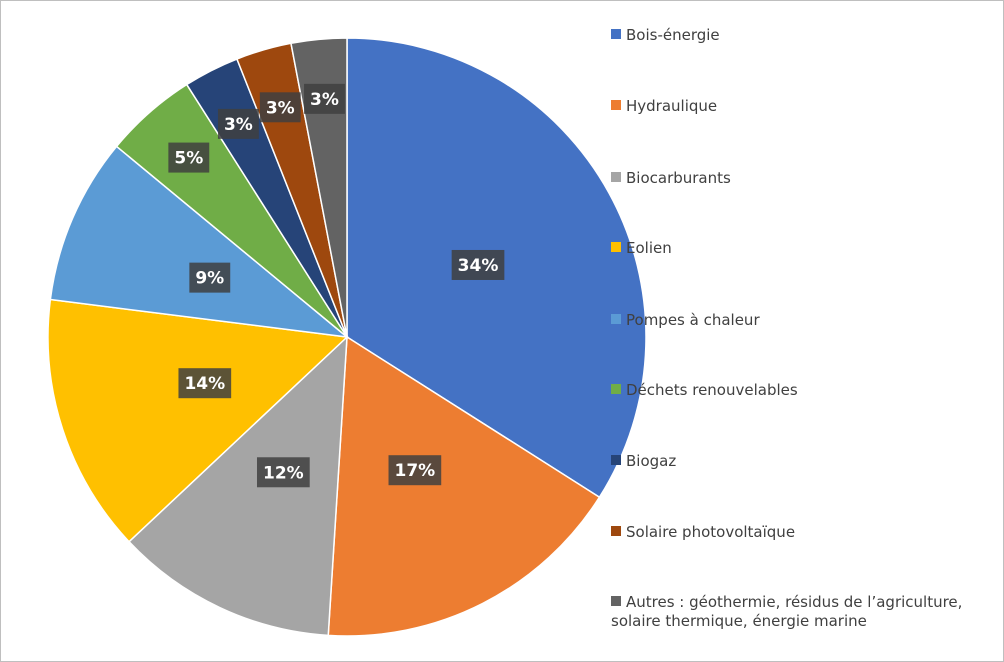  I want to click on data-label: 5%, so click(189, 157).